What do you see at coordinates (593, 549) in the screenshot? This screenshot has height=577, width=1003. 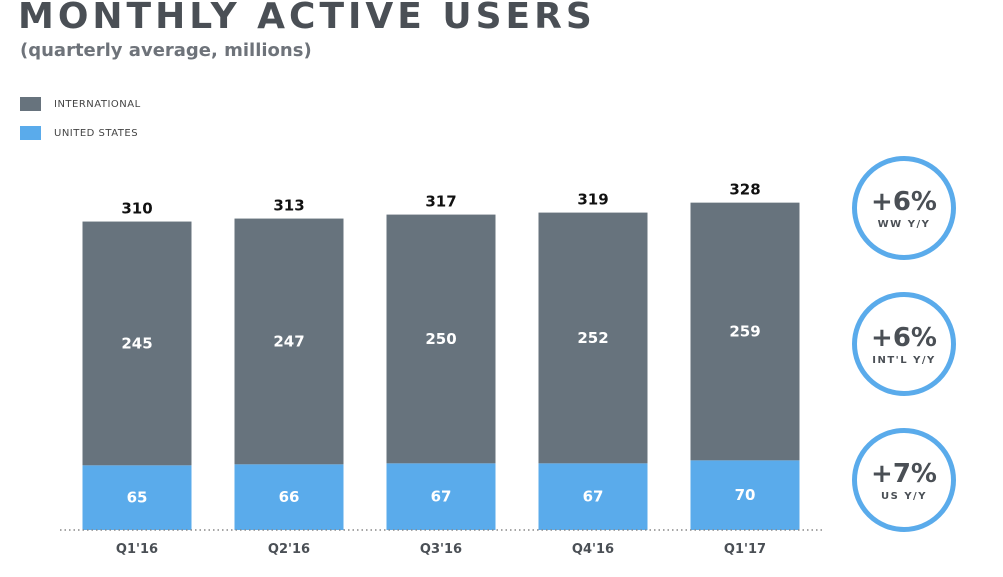 I see `x-tick-label: Q4'16` at bounding box center [593, 549].